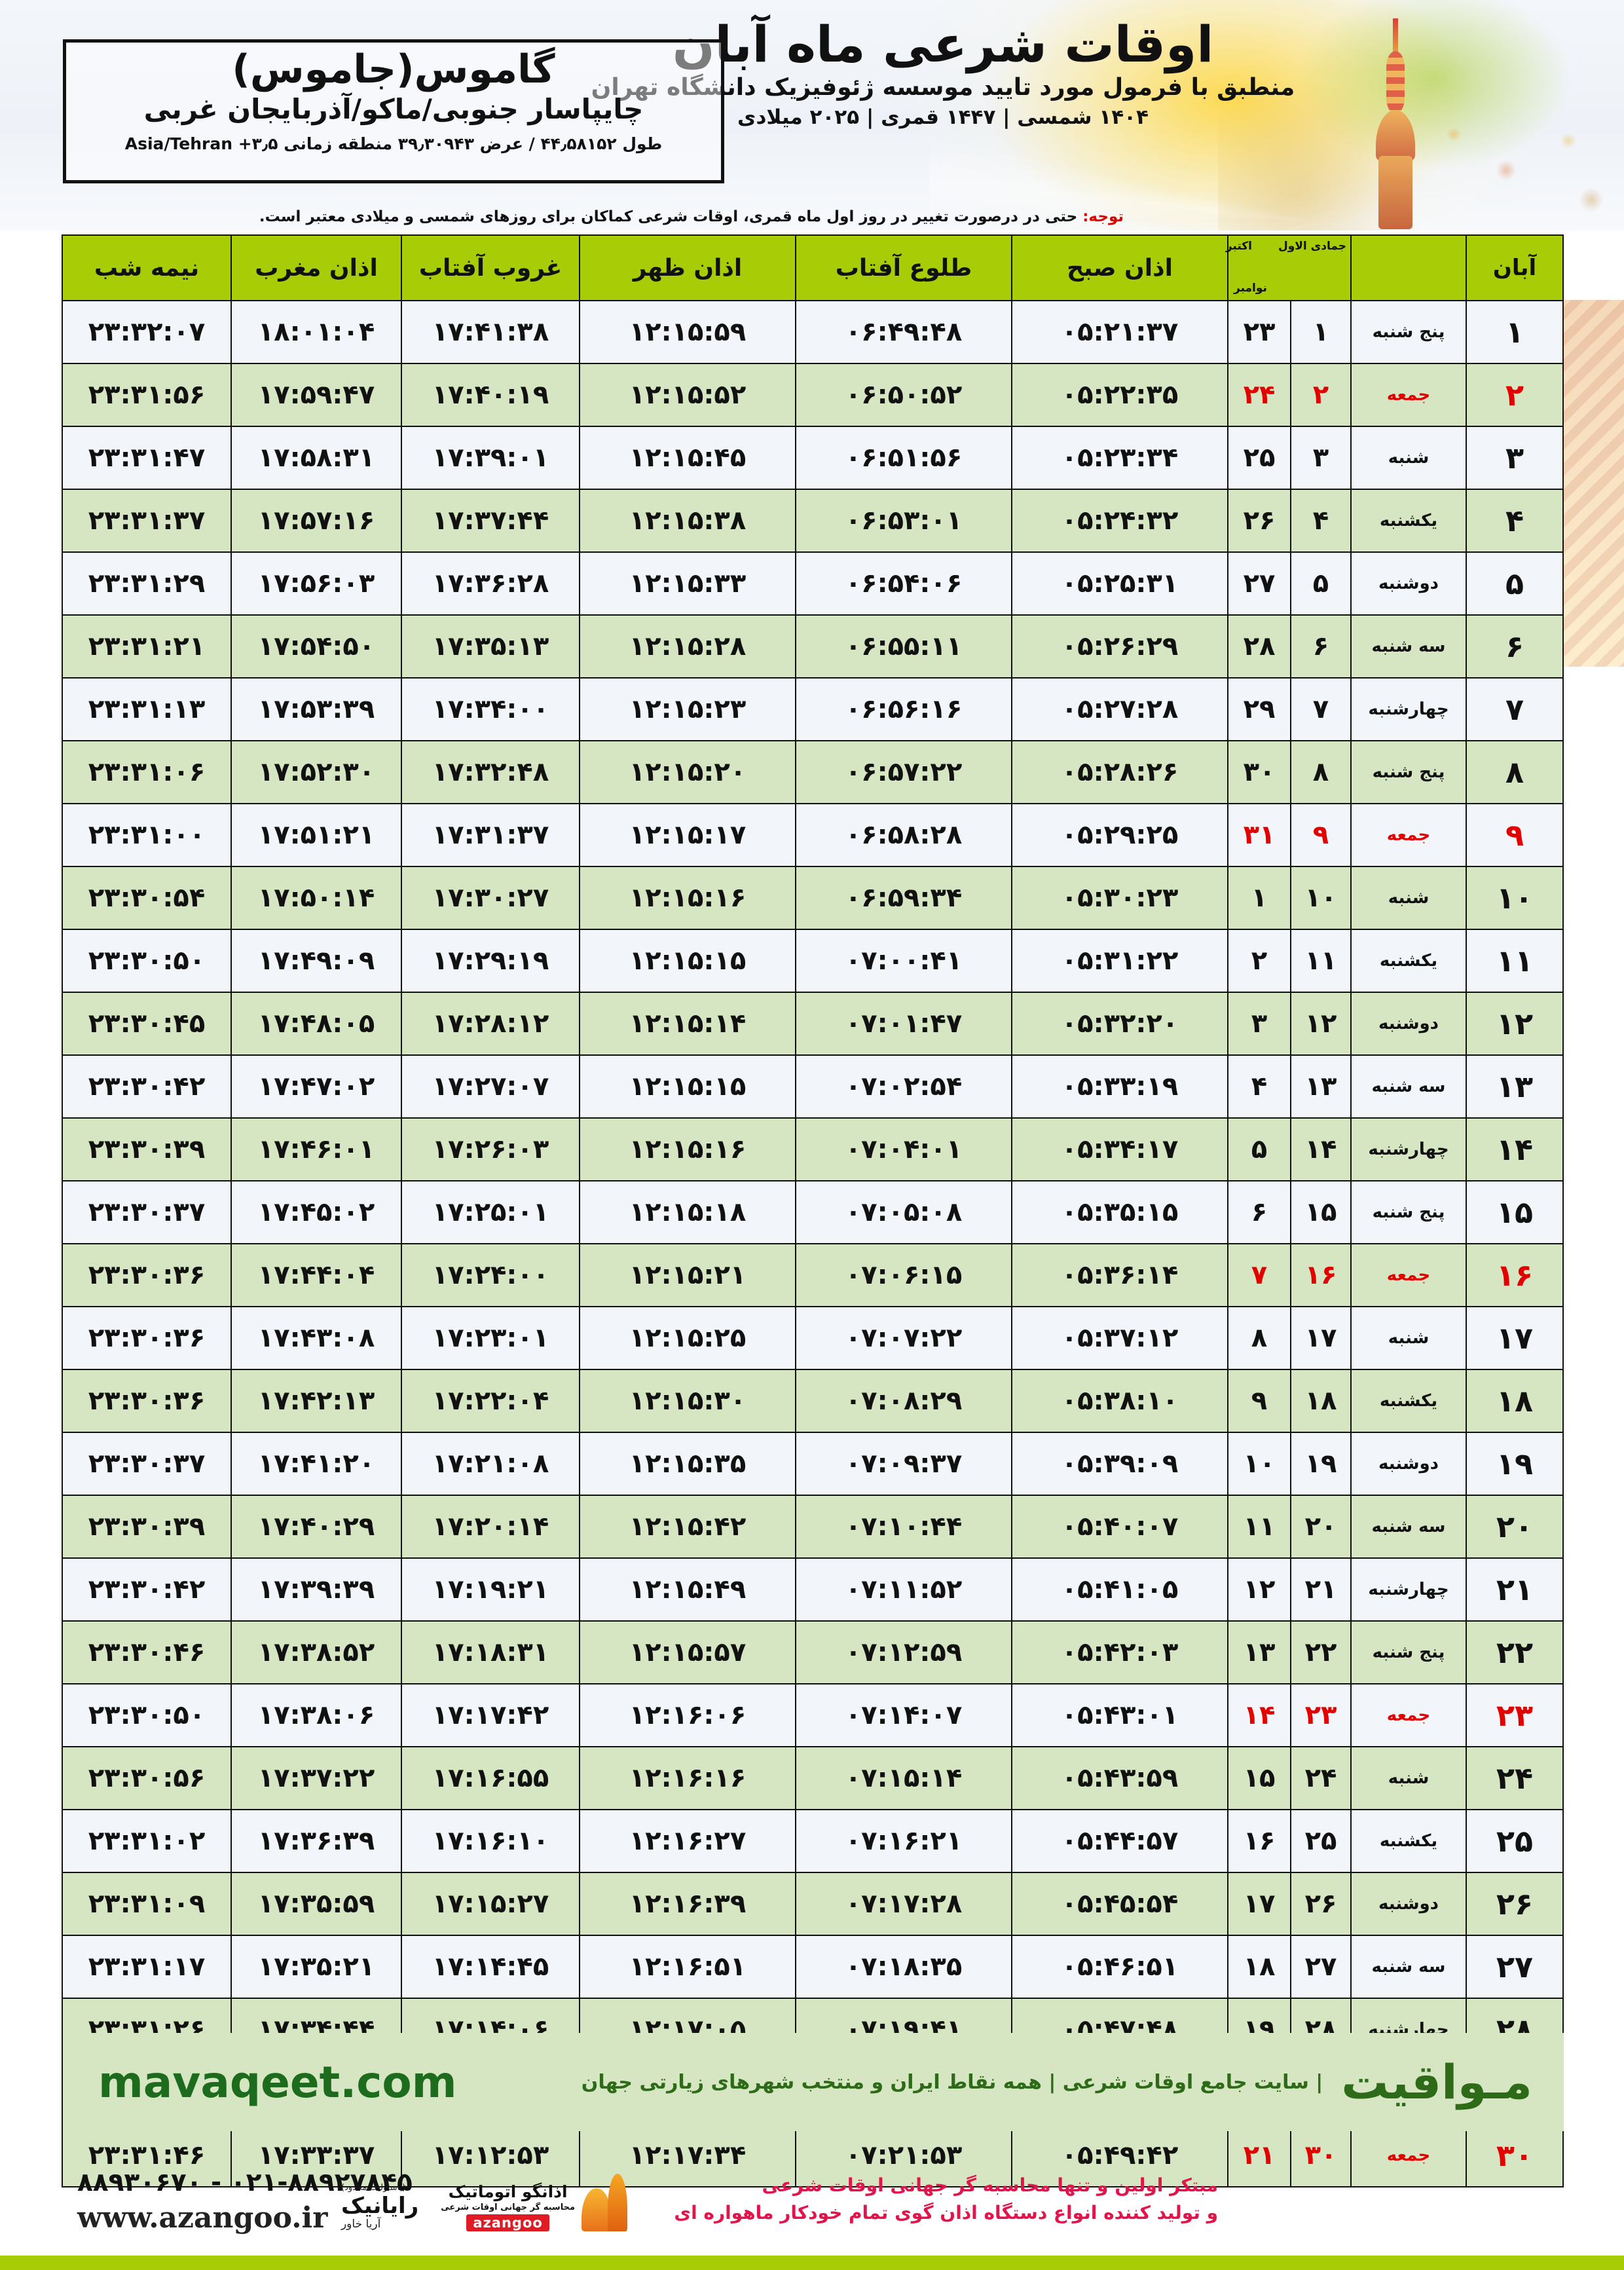  Describe the element at coordinates (687, 1086) in the screenshot. I see `cell-dhuhr: ۱۲:۱۵:۱۵` at that location.